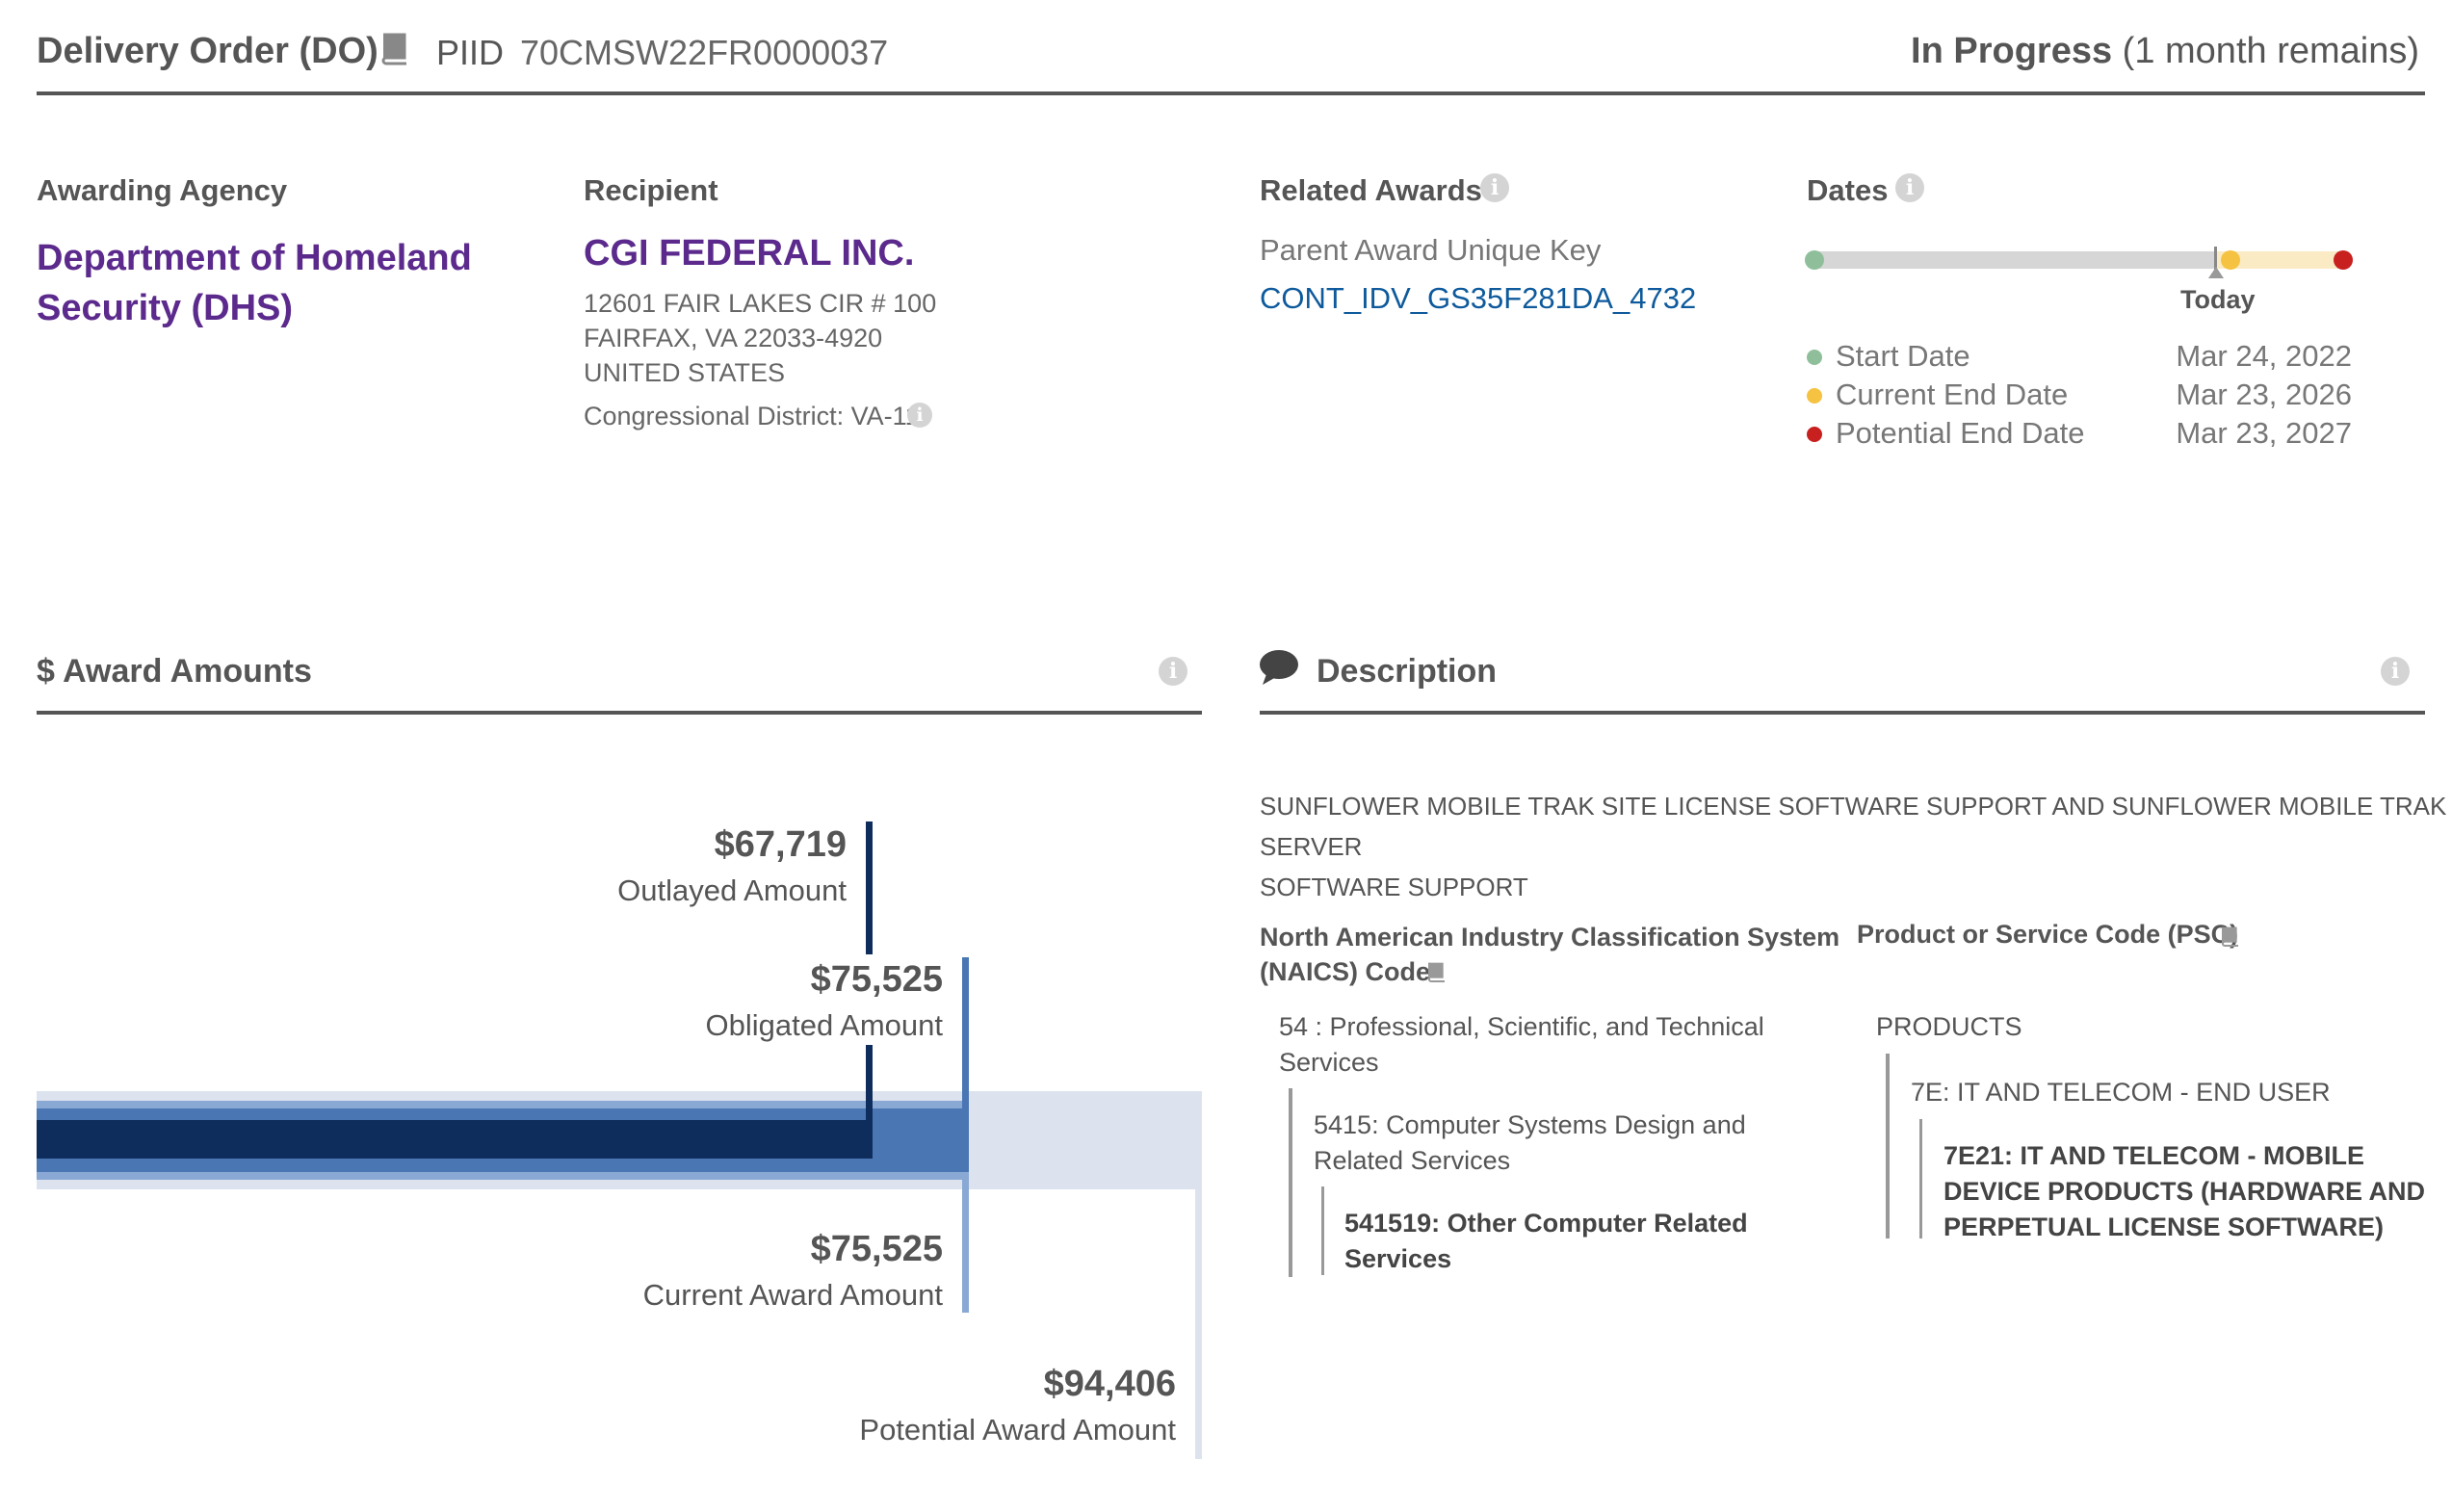 The width and height of the screenshot is (2452, 1512). I want to click on description-info-icon: i, so click(2395, 671).